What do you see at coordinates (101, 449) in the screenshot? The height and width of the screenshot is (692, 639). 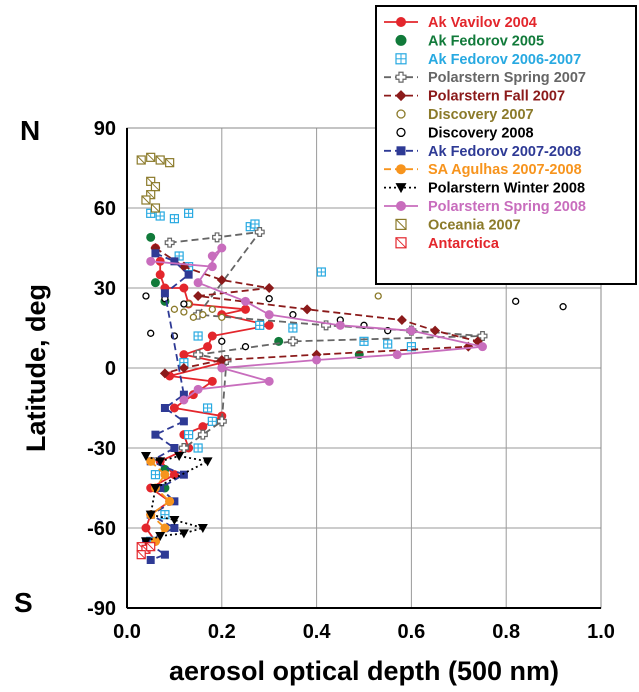 I see `y-tick-label-4: -30` at bounding box center [101, 449].